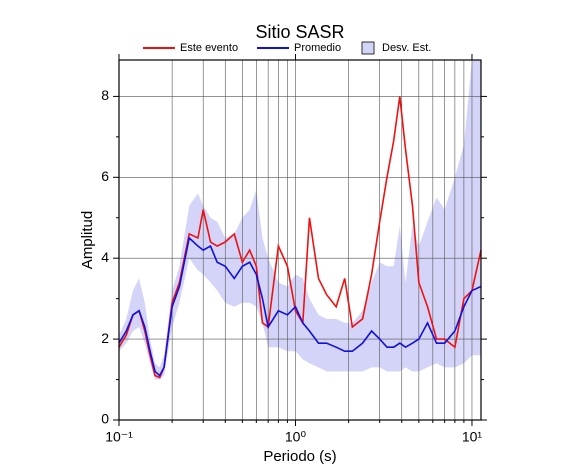 This screenshot has height=475, width=586. What do you see at coordinates (87, 240) in the screenshot?
I see `y-axis-label: Amplitud` at bounding box center [87, 240].